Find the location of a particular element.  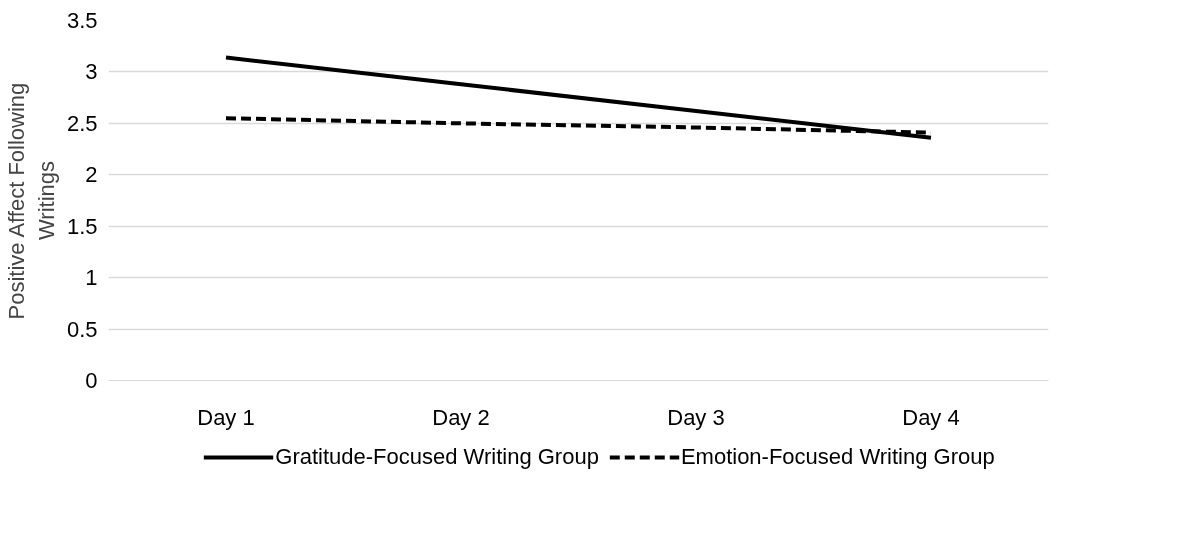

legend-label: Emotion-Focused Writing Group is located at coordinates (837, 457).